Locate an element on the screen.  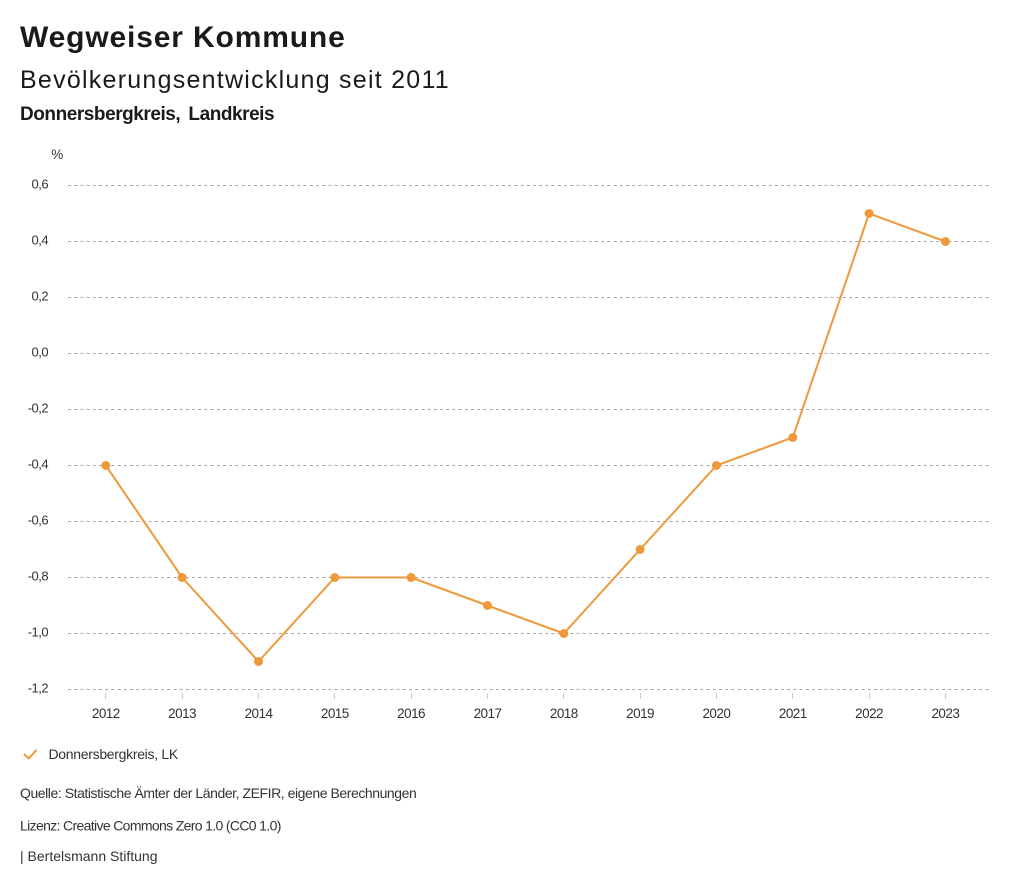
svg-text: Donnersbergkreis, LK is located at coordinates (114, 754).